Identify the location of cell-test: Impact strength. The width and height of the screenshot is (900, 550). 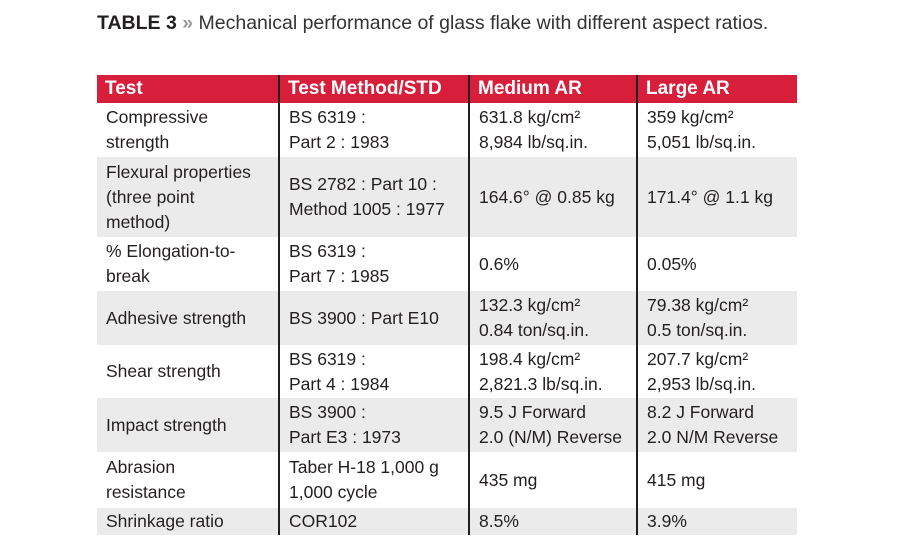
(188, 425).